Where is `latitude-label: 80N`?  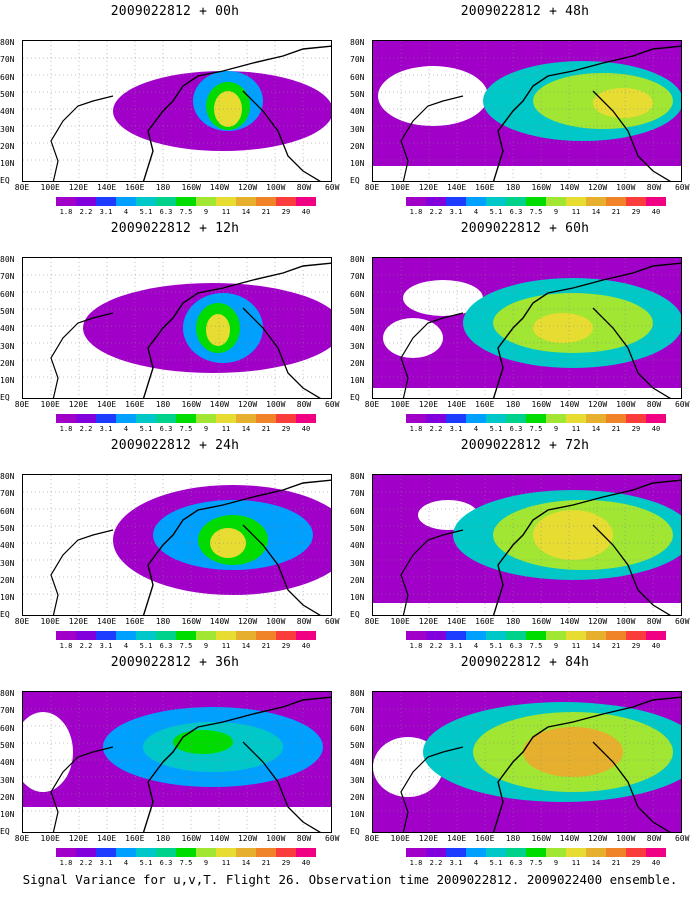 latitude-label: 80N is located at coordinates (7, 42).